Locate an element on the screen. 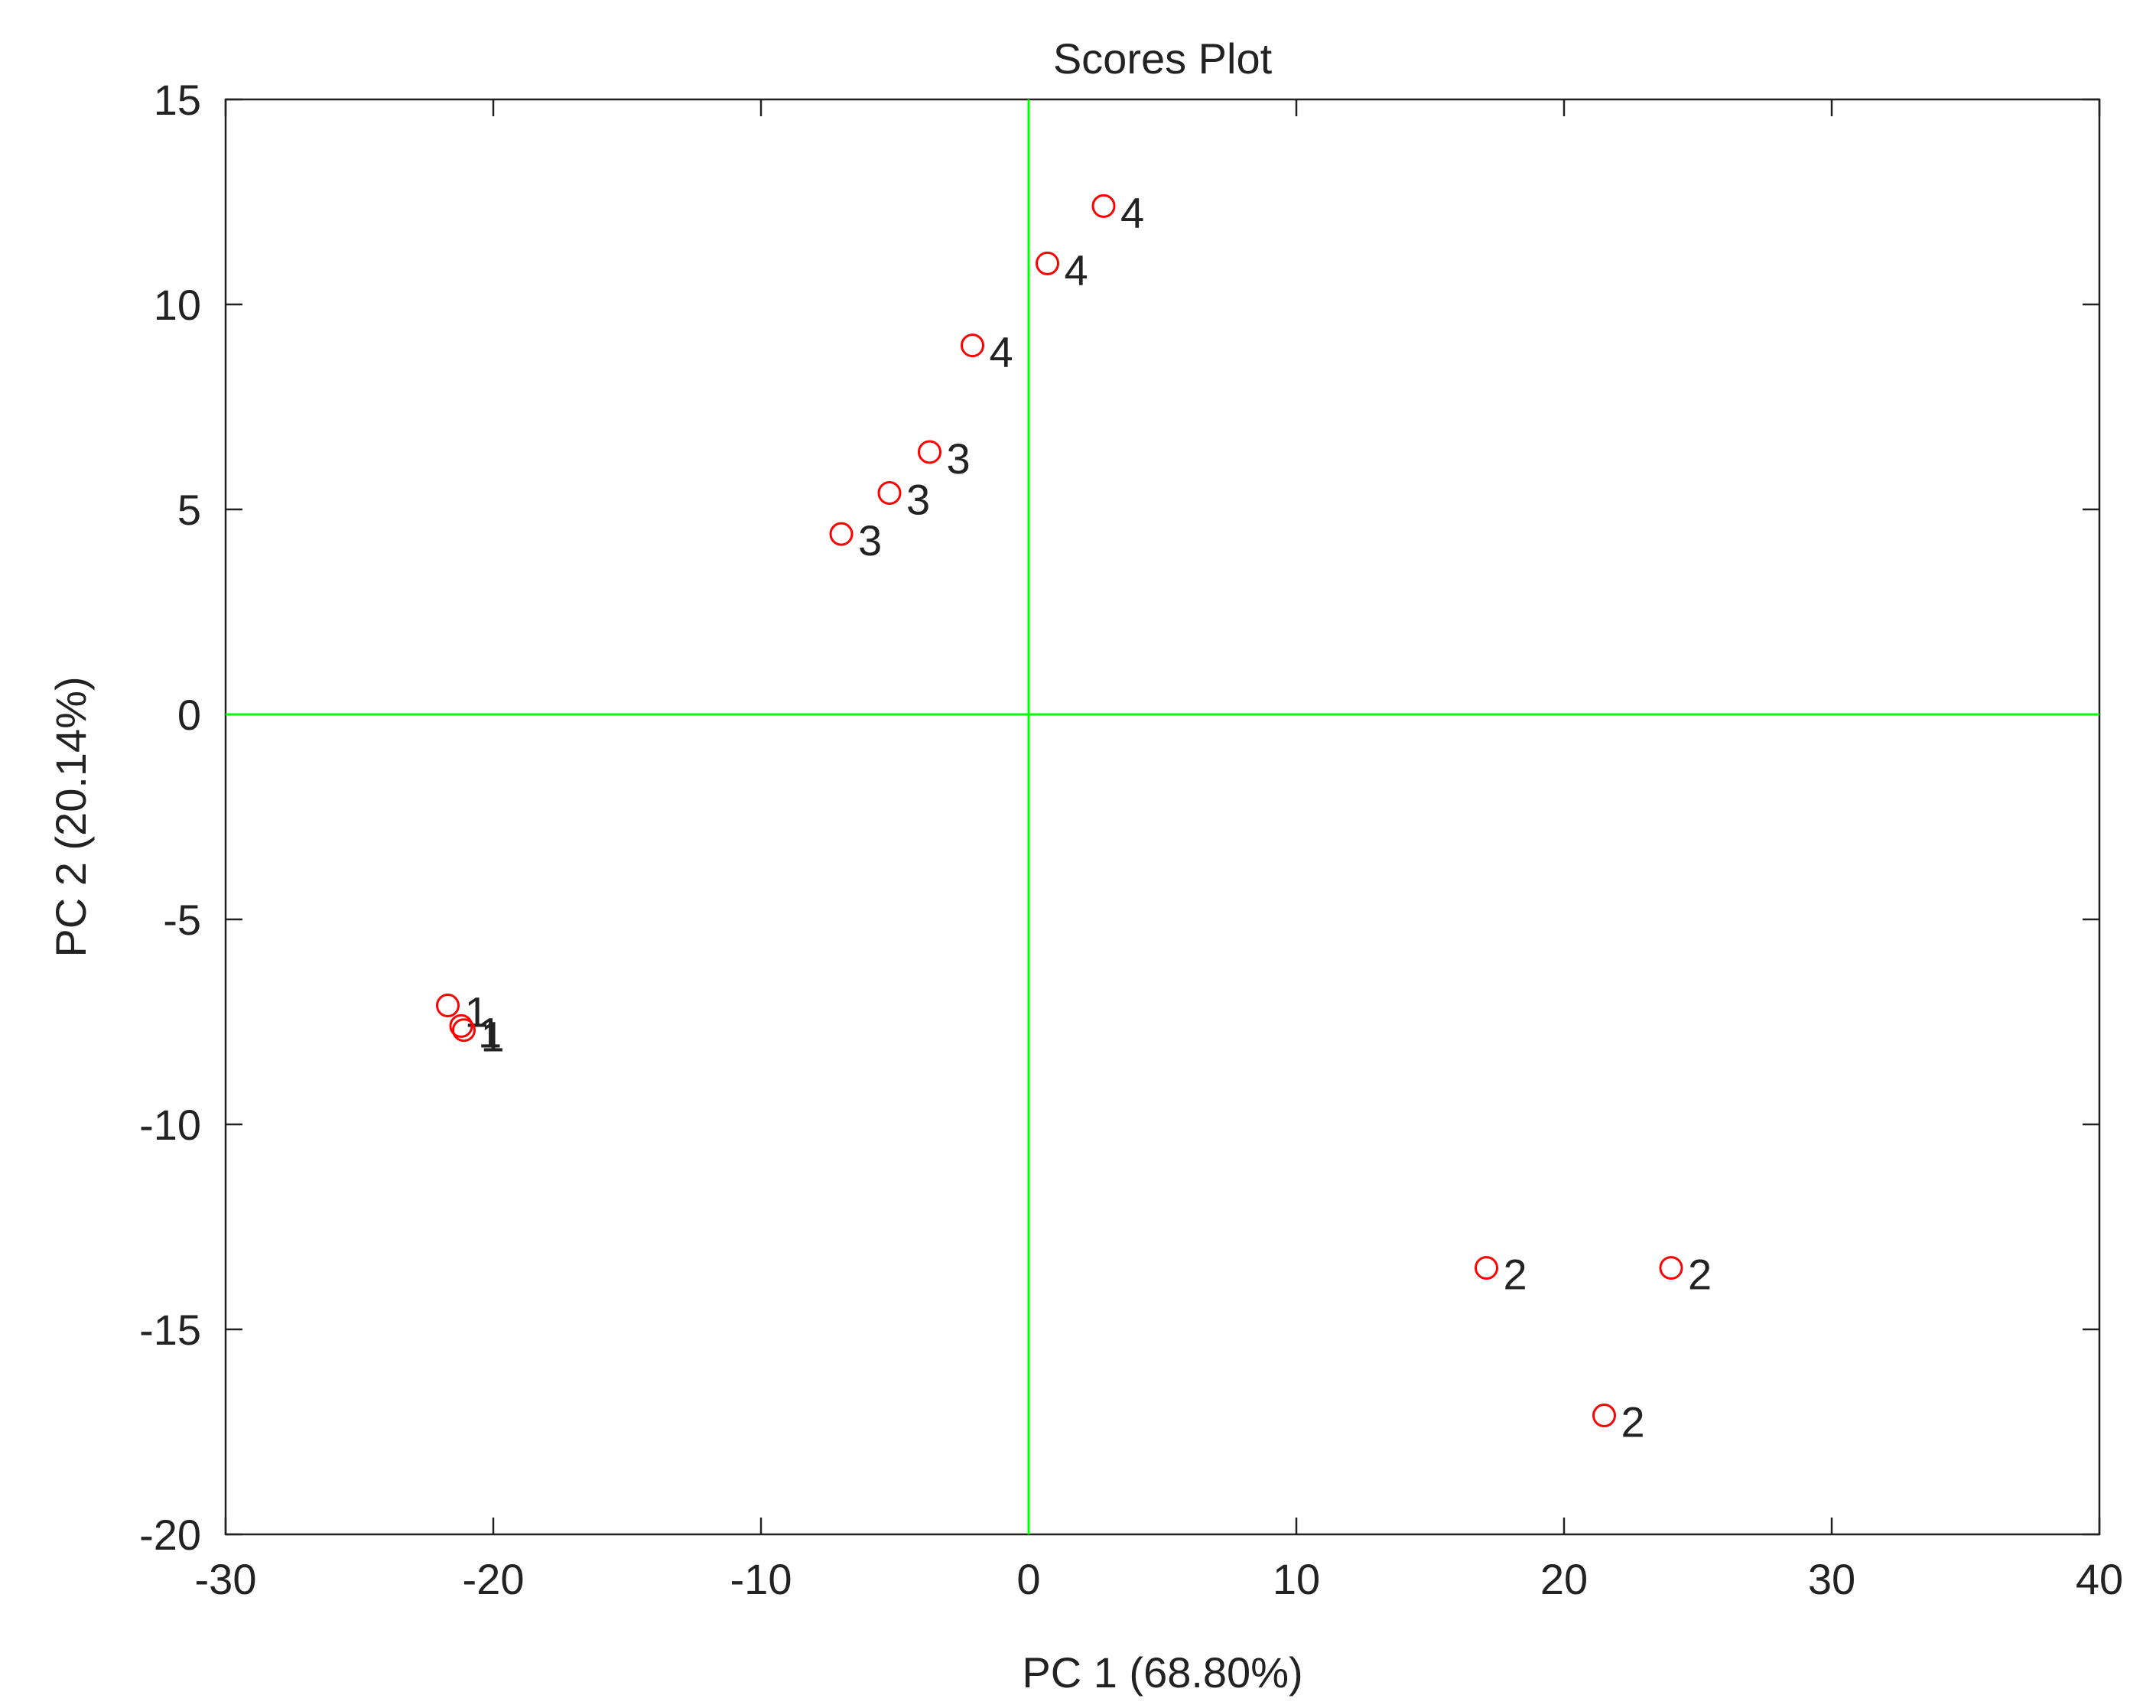 The height and width of the screenshot is (1708, 2156). y-tick-label: 10 is located at coordinates (177, 305).